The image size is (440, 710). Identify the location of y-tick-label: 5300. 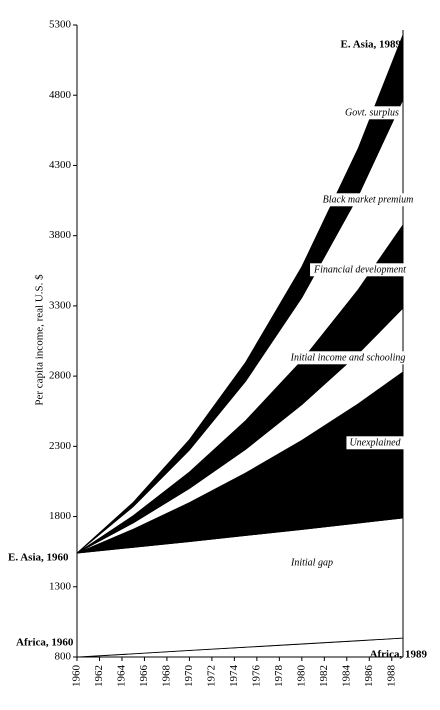
(60, 25).